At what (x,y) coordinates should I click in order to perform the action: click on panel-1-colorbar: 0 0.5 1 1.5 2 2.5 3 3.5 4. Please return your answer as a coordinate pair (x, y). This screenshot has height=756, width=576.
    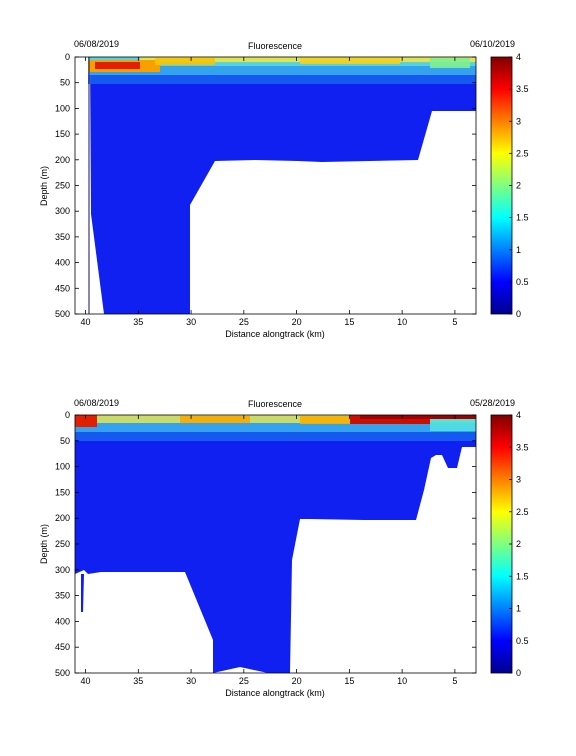
    Looking at the image, I should click on (509, 185).